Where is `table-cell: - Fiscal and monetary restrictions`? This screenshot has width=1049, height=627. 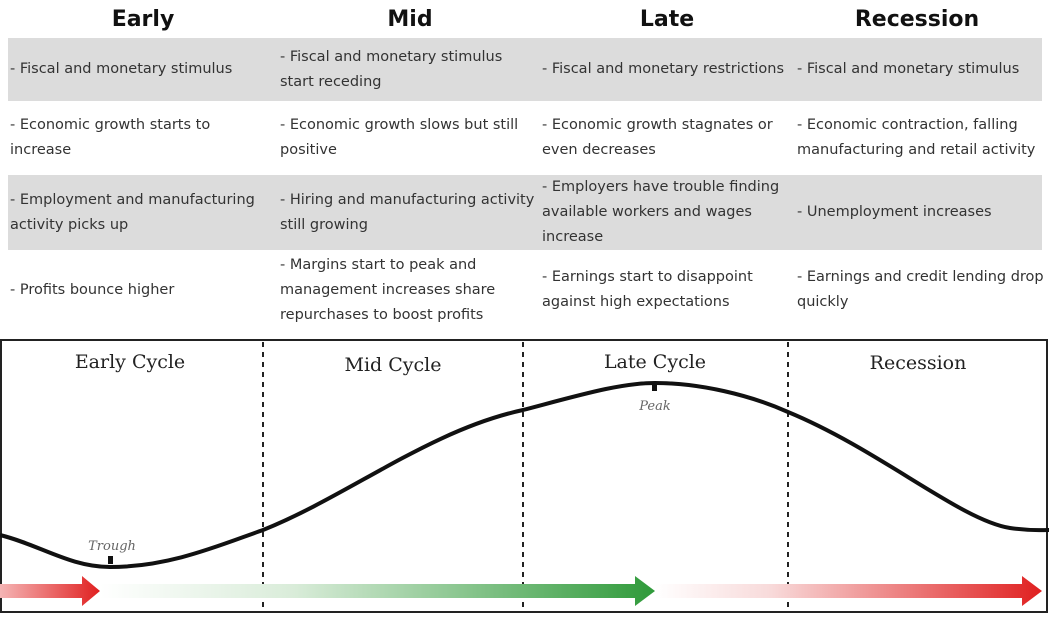 table-cell: - Fiscal and monetary restrictions is located at coordinates (663, 69).